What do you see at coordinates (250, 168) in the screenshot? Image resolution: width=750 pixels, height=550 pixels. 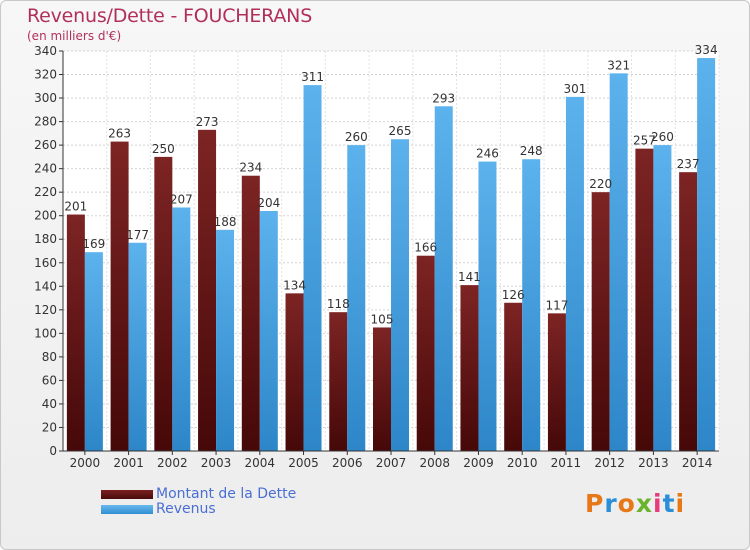 I see `data-label-debt: 234` at bounding box center [250, 168].